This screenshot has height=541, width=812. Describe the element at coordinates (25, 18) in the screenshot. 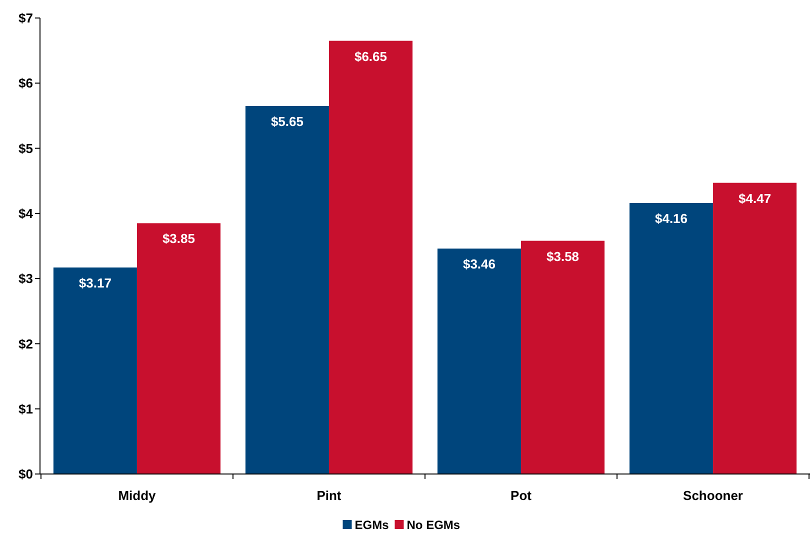

I see `y-tick-label: $7` at that location.